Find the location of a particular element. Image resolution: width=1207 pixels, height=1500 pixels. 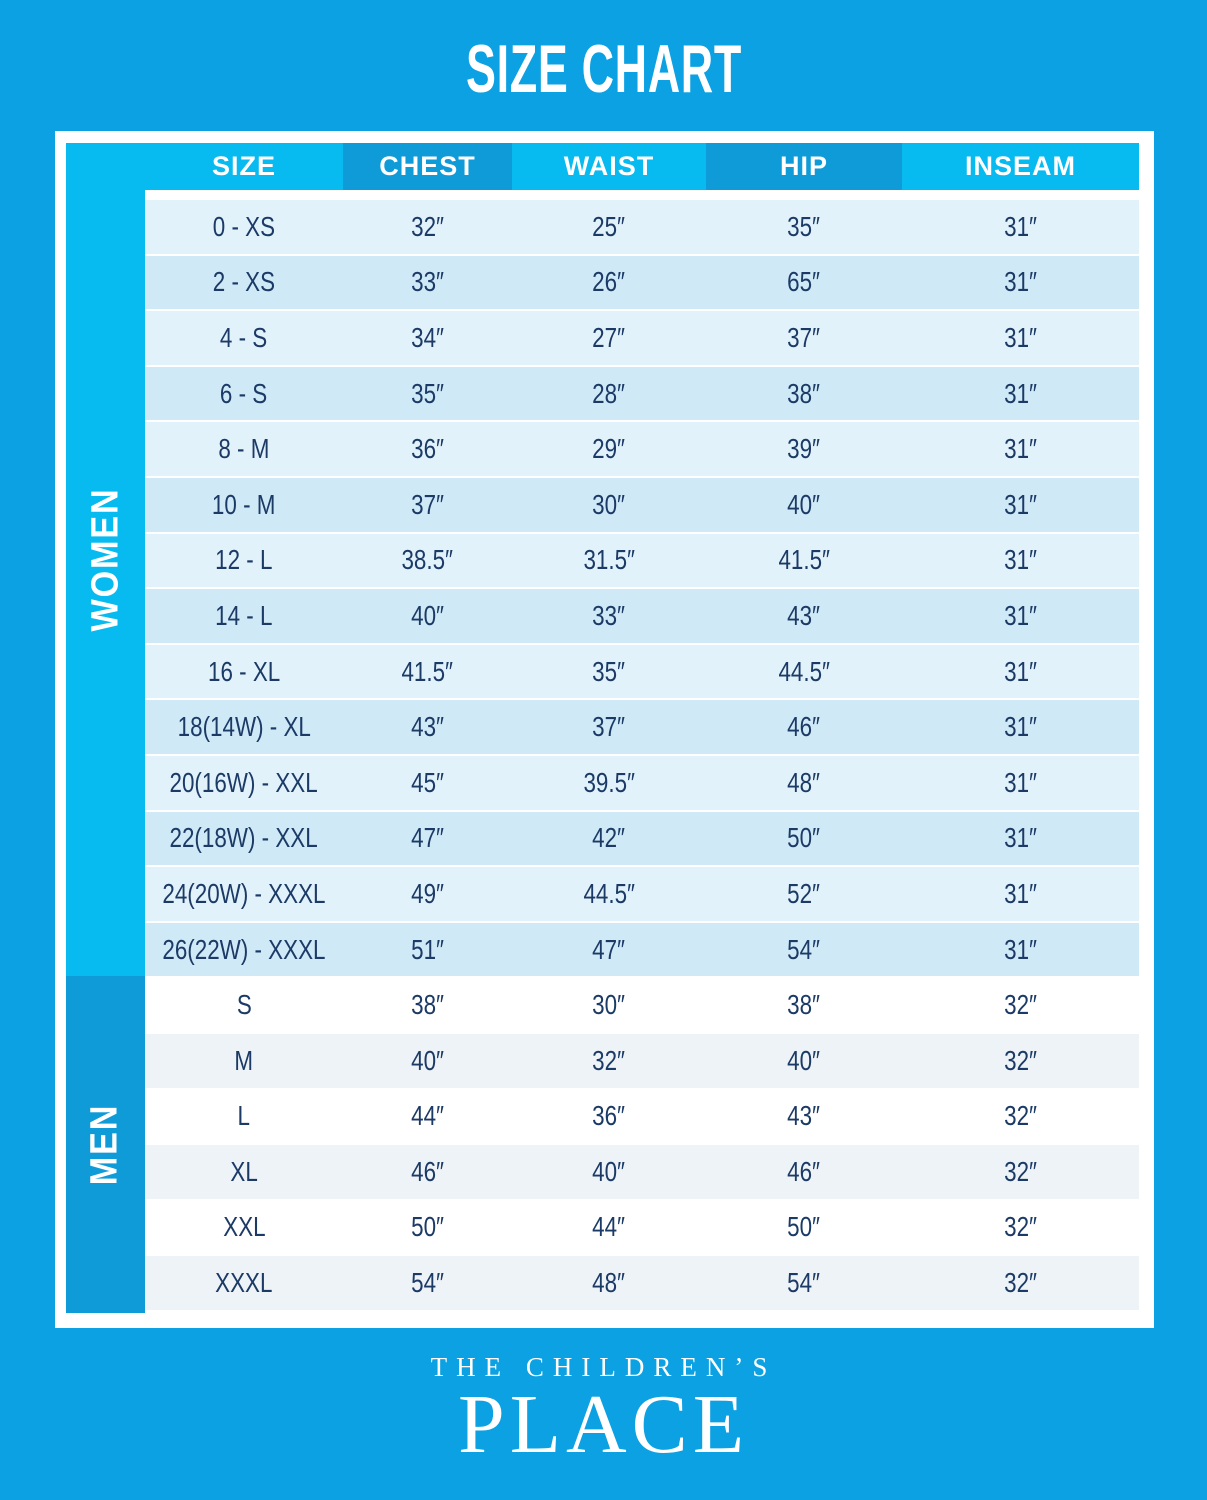

table-row: 14 - L 40″ 33″ 43″ 31″ is located at coordinates (642, 616).